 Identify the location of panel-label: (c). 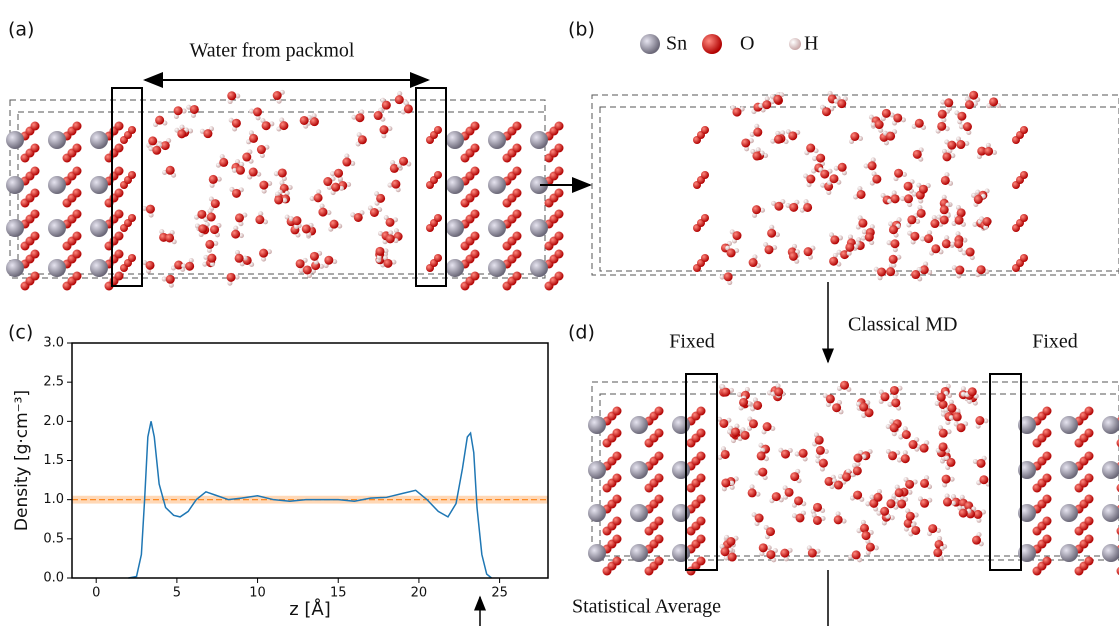
(20, 333).